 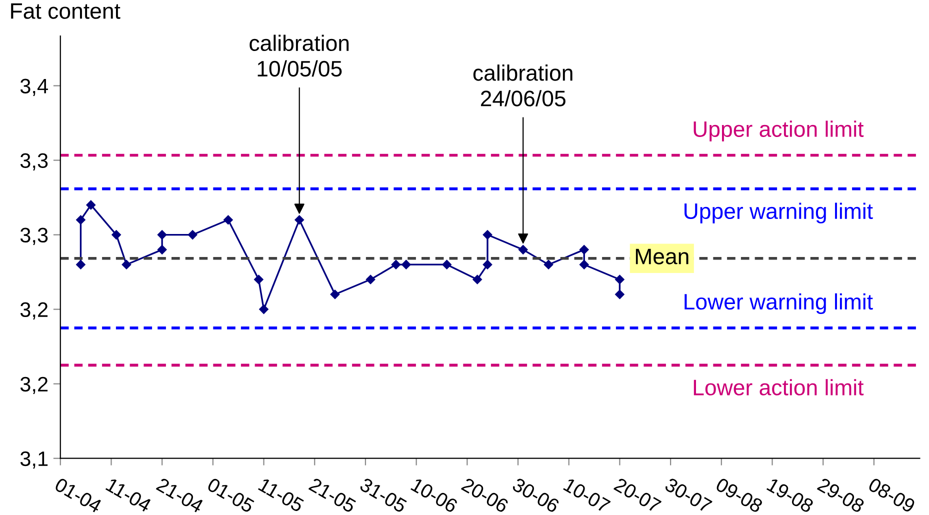 I want to click on x-tick-label: 20-07, so click(x=637, y=495).